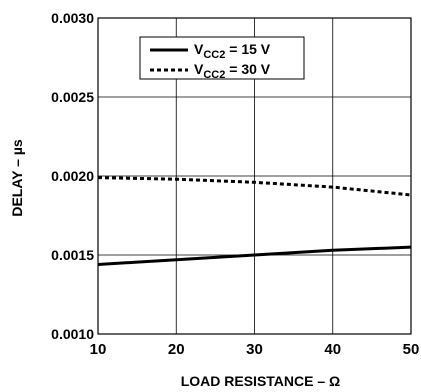 The image size is (421, 392). I want to click on legend: VCC2 = 15 V VCC2 = 30 V, so click(222, 58).